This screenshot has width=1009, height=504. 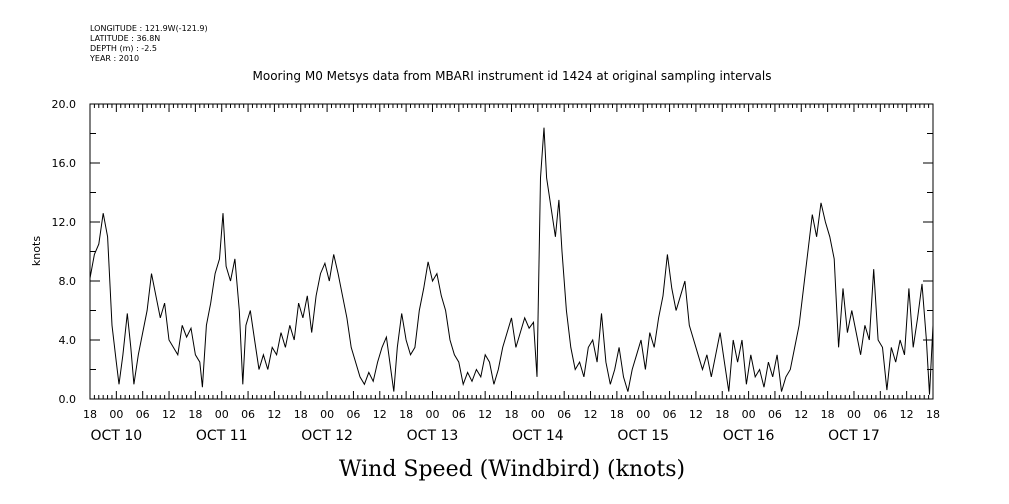 What do you see at coordinates (433, 436) in the screenshot?
I see `x-day-label: OCT 13` at bounding box center [433, 436].